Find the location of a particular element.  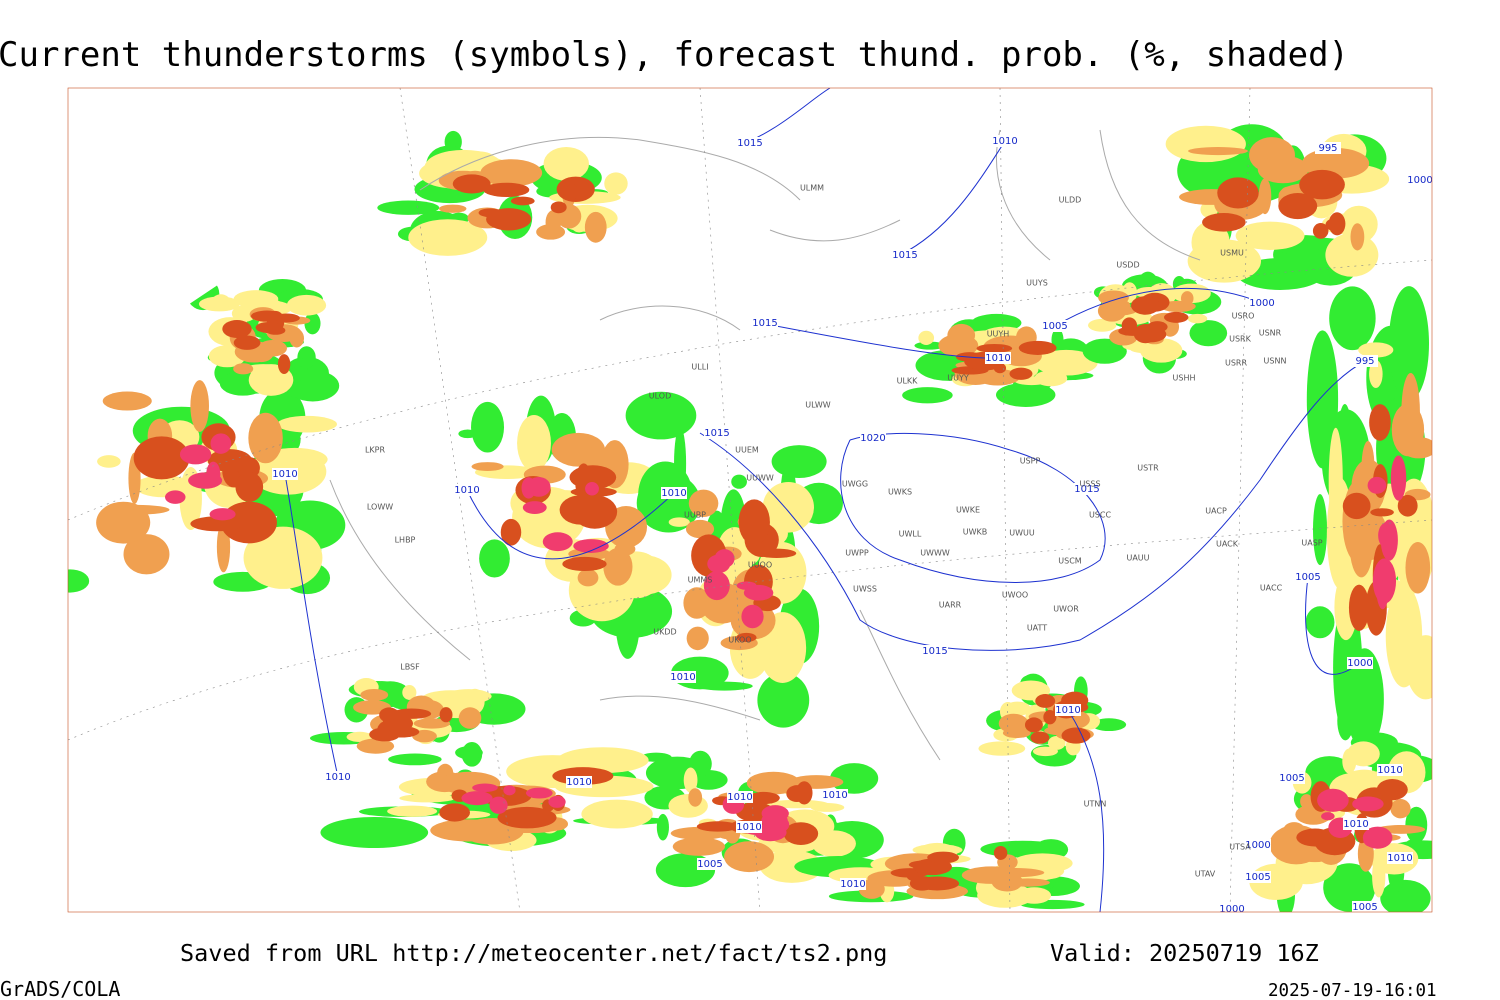

station-label: UWLL is located at coordinates (910, 534).